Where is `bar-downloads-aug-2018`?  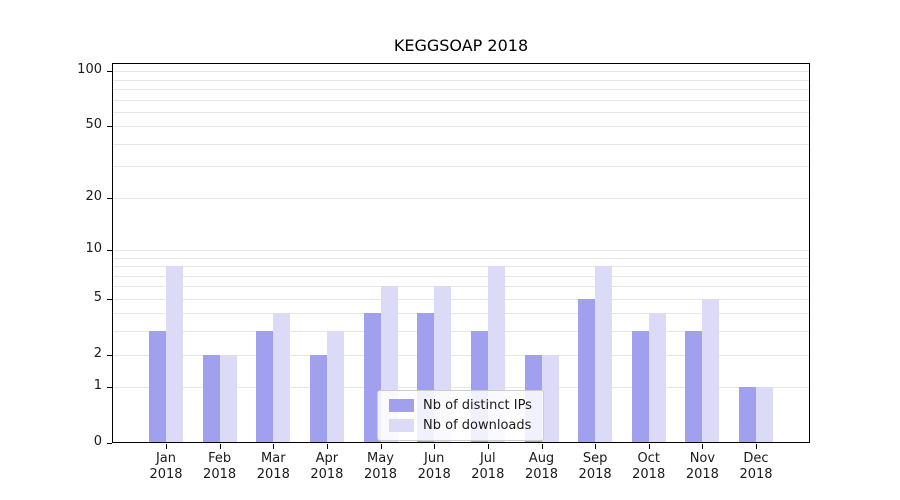
bar-downloads-aug-2018 is located at coordinates (550, 398).